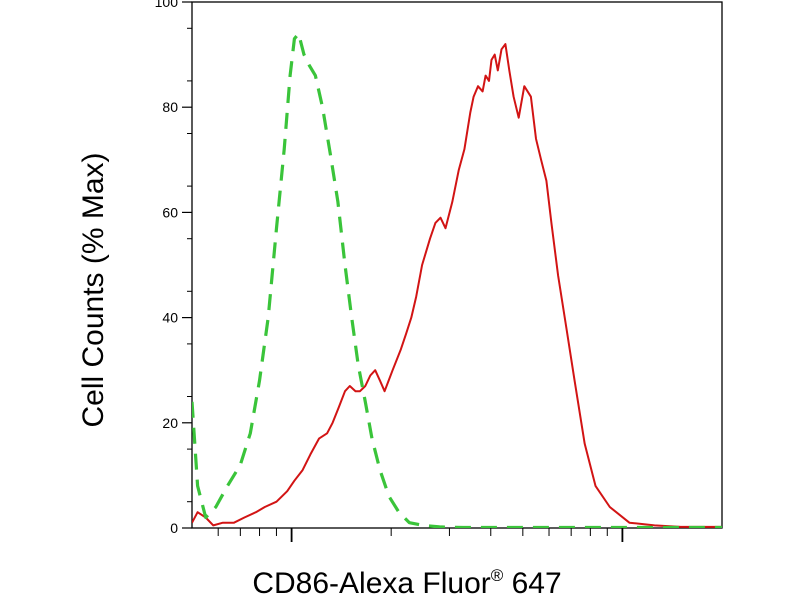 The image size is (800, 600). I want to click on y-tick-label: 0, so click(174, 528).